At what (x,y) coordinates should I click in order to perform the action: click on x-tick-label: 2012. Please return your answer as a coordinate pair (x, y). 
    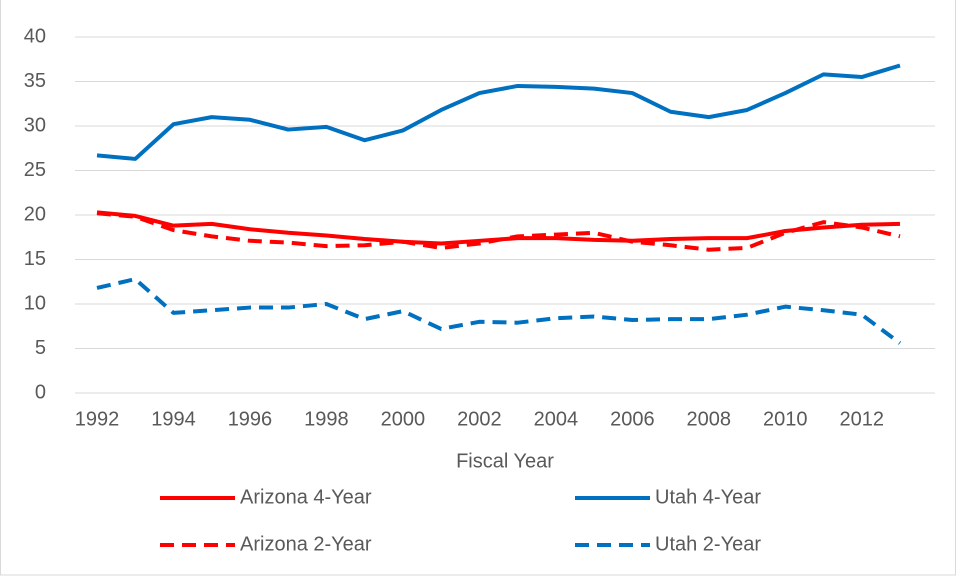
    Looking at the image, I should click on (862, 419).